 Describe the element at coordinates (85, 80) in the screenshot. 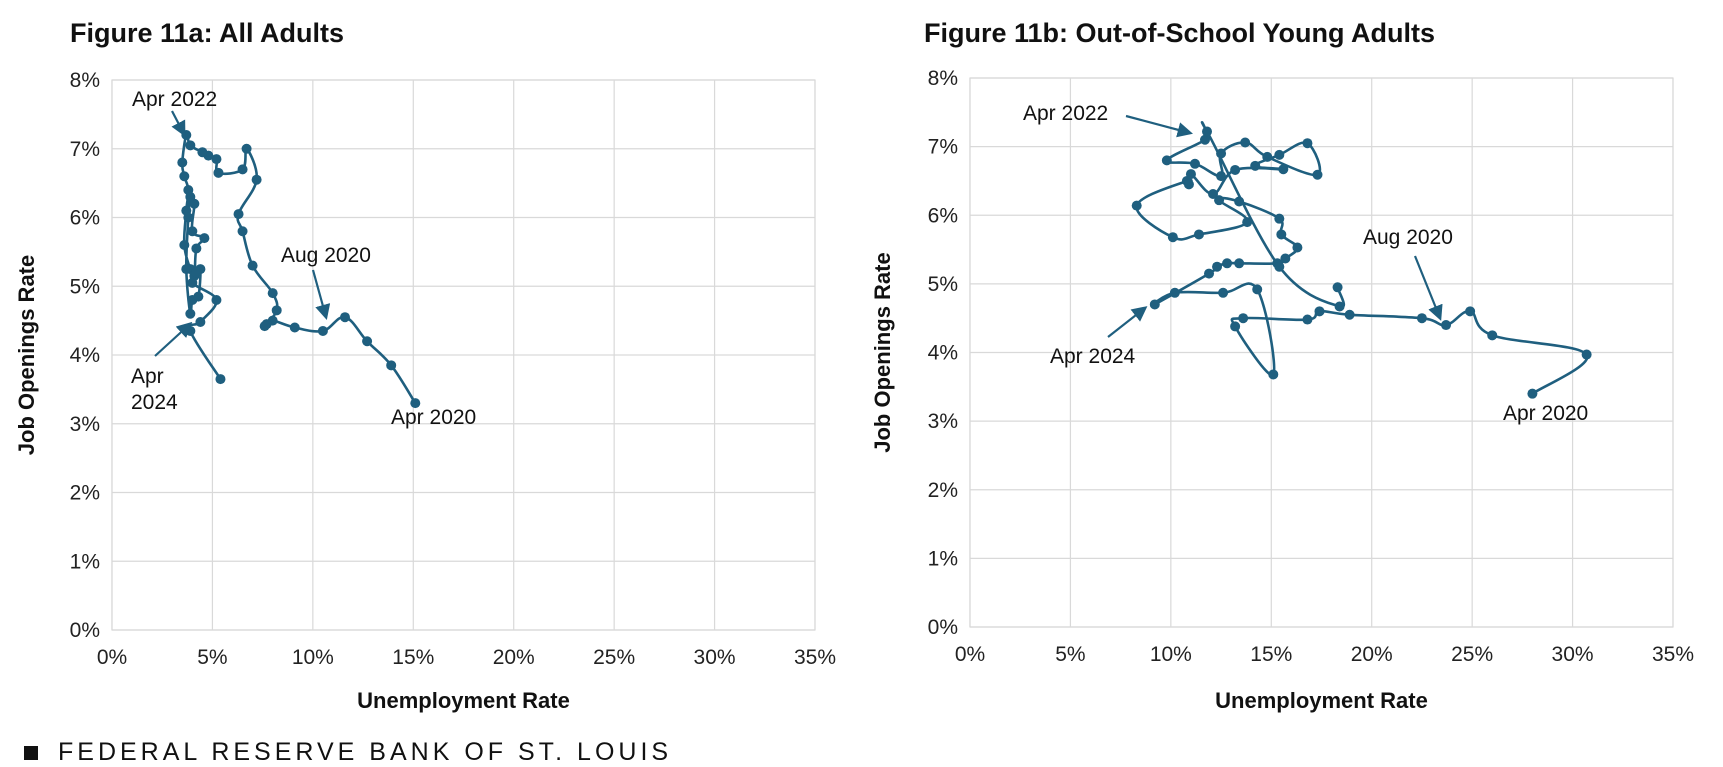

I see `y-tick-label: 8%` at that location.